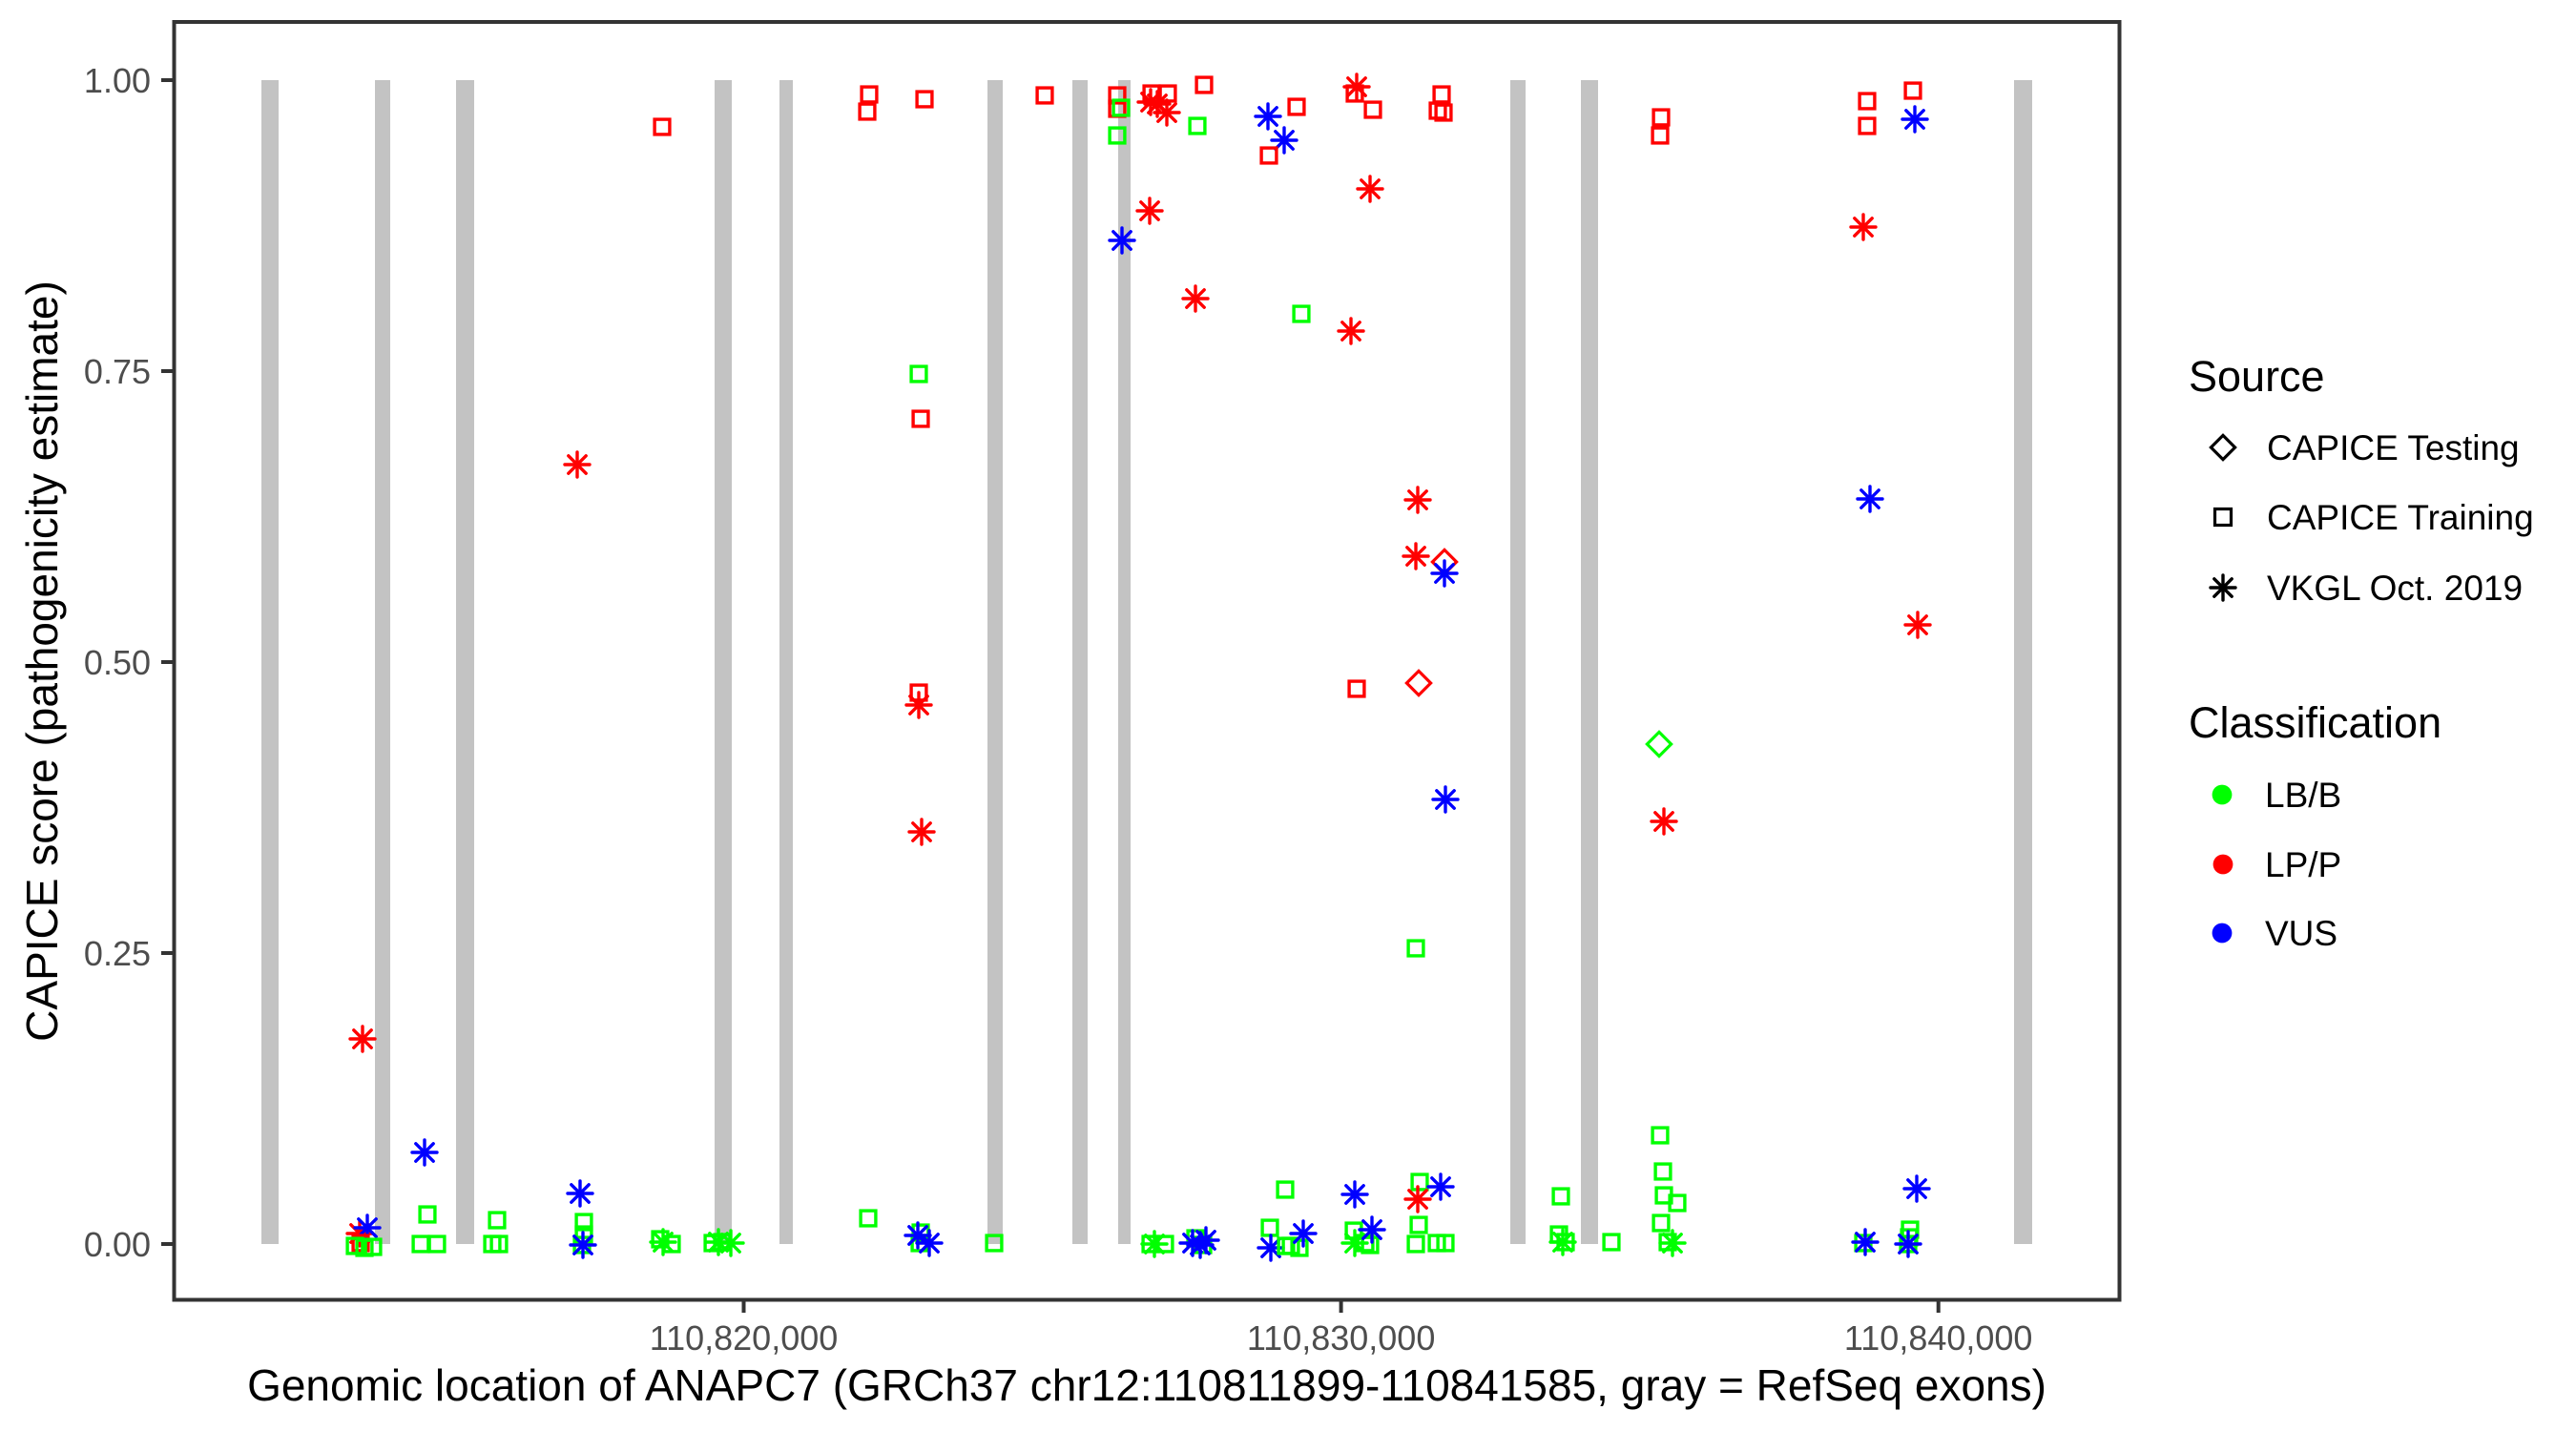 The width and height of the screenshot is (2576, 1431). What do you see at coordinates (117, 1244) in the screenshot?
I see `svg-text: 0.00` at bounding box center [117, 1244].